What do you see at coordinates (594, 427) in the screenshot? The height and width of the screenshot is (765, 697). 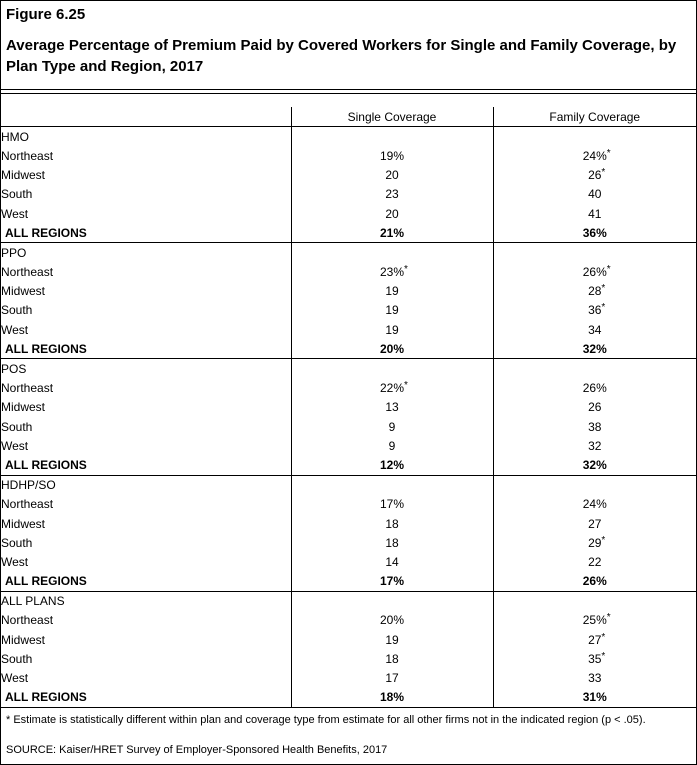 I see `family-coverage-cell: 38` at bounding box center [594, 427].